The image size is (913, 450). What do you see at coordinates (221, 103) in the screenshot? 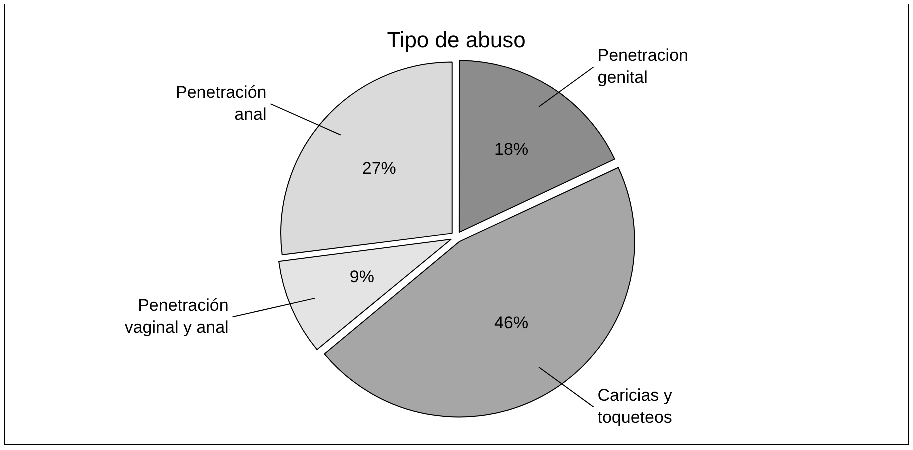
I see `slice-label: Penetración anal` at bounding box center [221, 103].